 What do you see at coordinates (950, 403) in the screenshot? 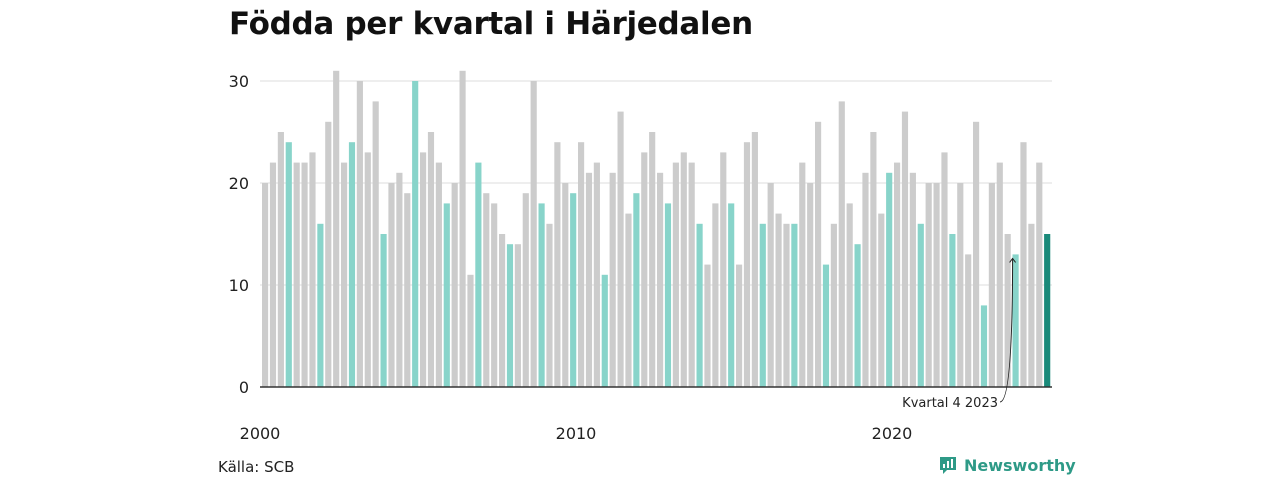
I see `annotation-label: Kvartal 4 2023` at bounding box center [950, 403].